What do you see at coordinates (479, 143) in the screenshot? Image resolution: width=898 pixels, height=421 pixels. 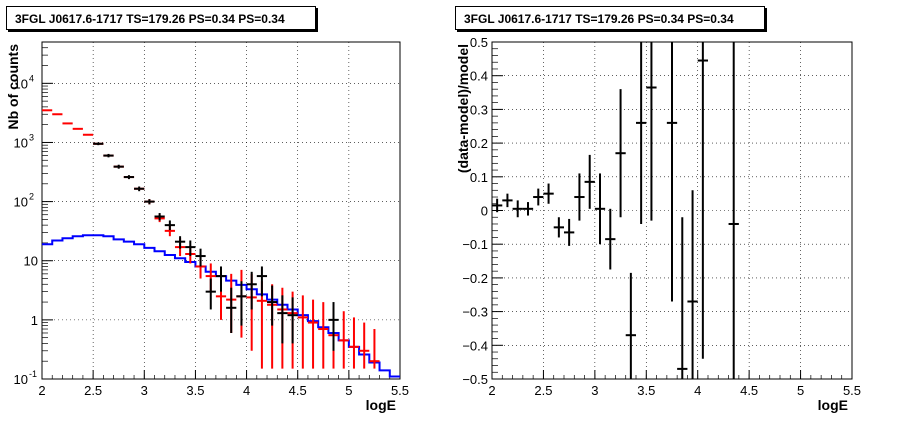 I see `y-tick-label: 0.2` at bounding box center [479, 143].